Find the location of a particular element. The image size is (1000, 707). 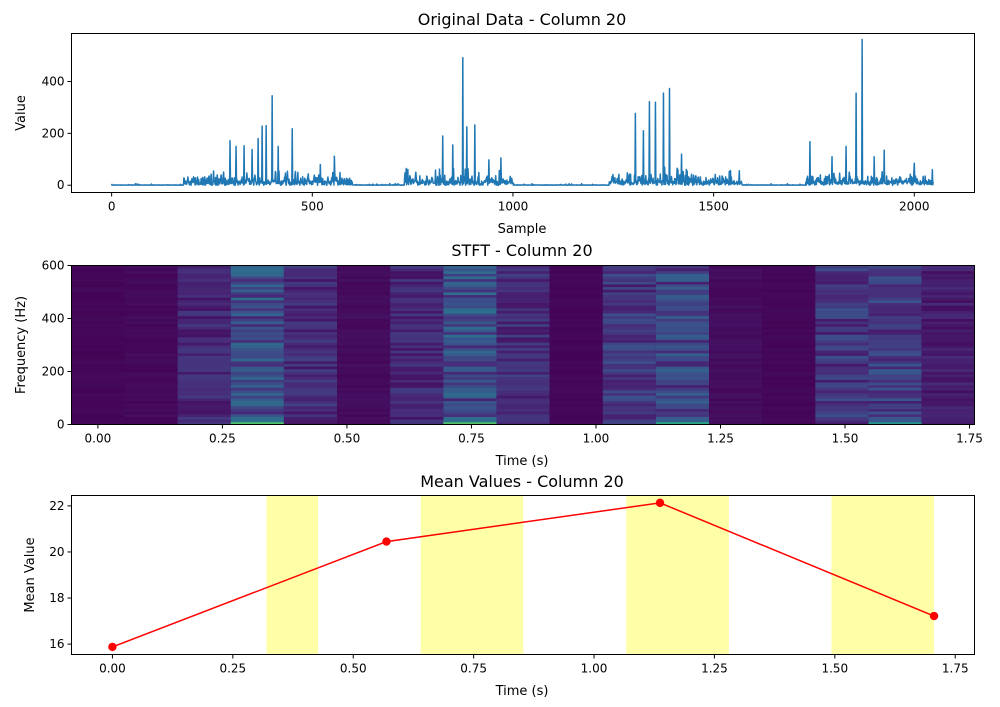

original-data-title: Original Data - Column 20 is located at coordinates (522, 19).